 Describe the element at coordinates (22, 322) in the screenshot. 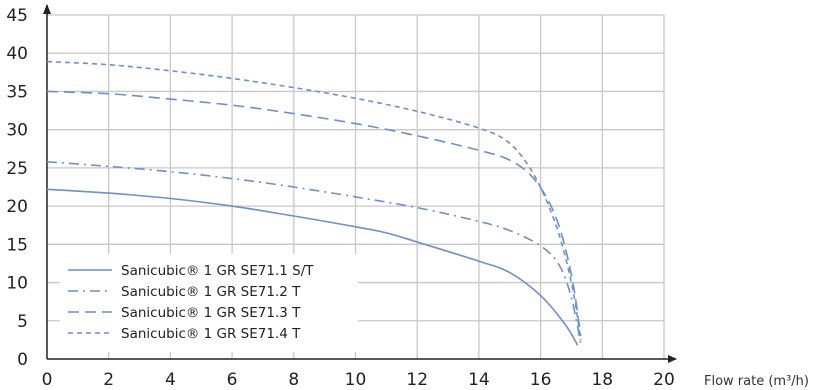

I see `y-tick-label: 5` at that location.